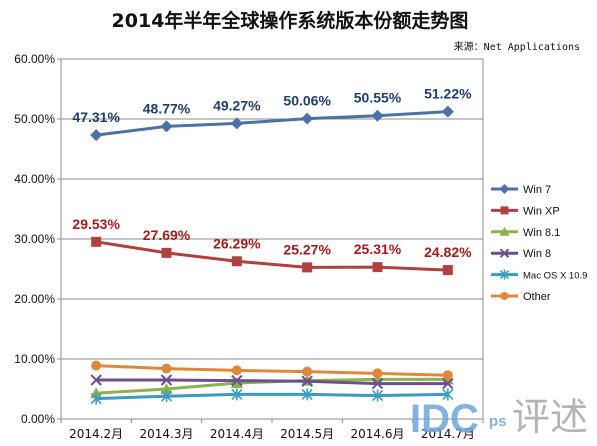 The width and height of the screenshot is (597, 446). Describe the element at coordinates (34, 299) in the screenshot. I see `y-tick-label: 20.00%` at that location.